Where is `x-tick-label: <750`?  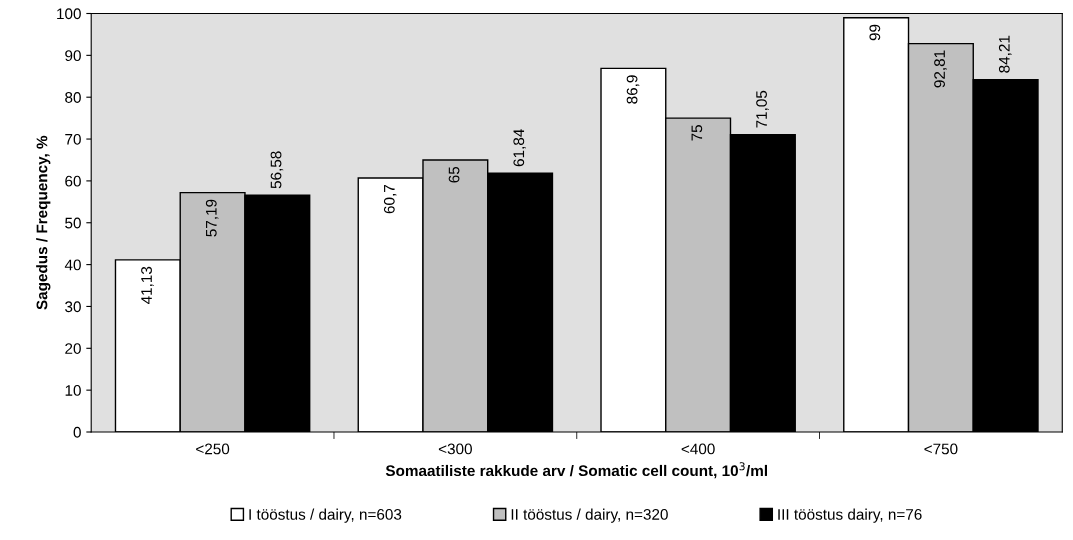 x-tick-label: <750 is located at coordinates (941, 449).